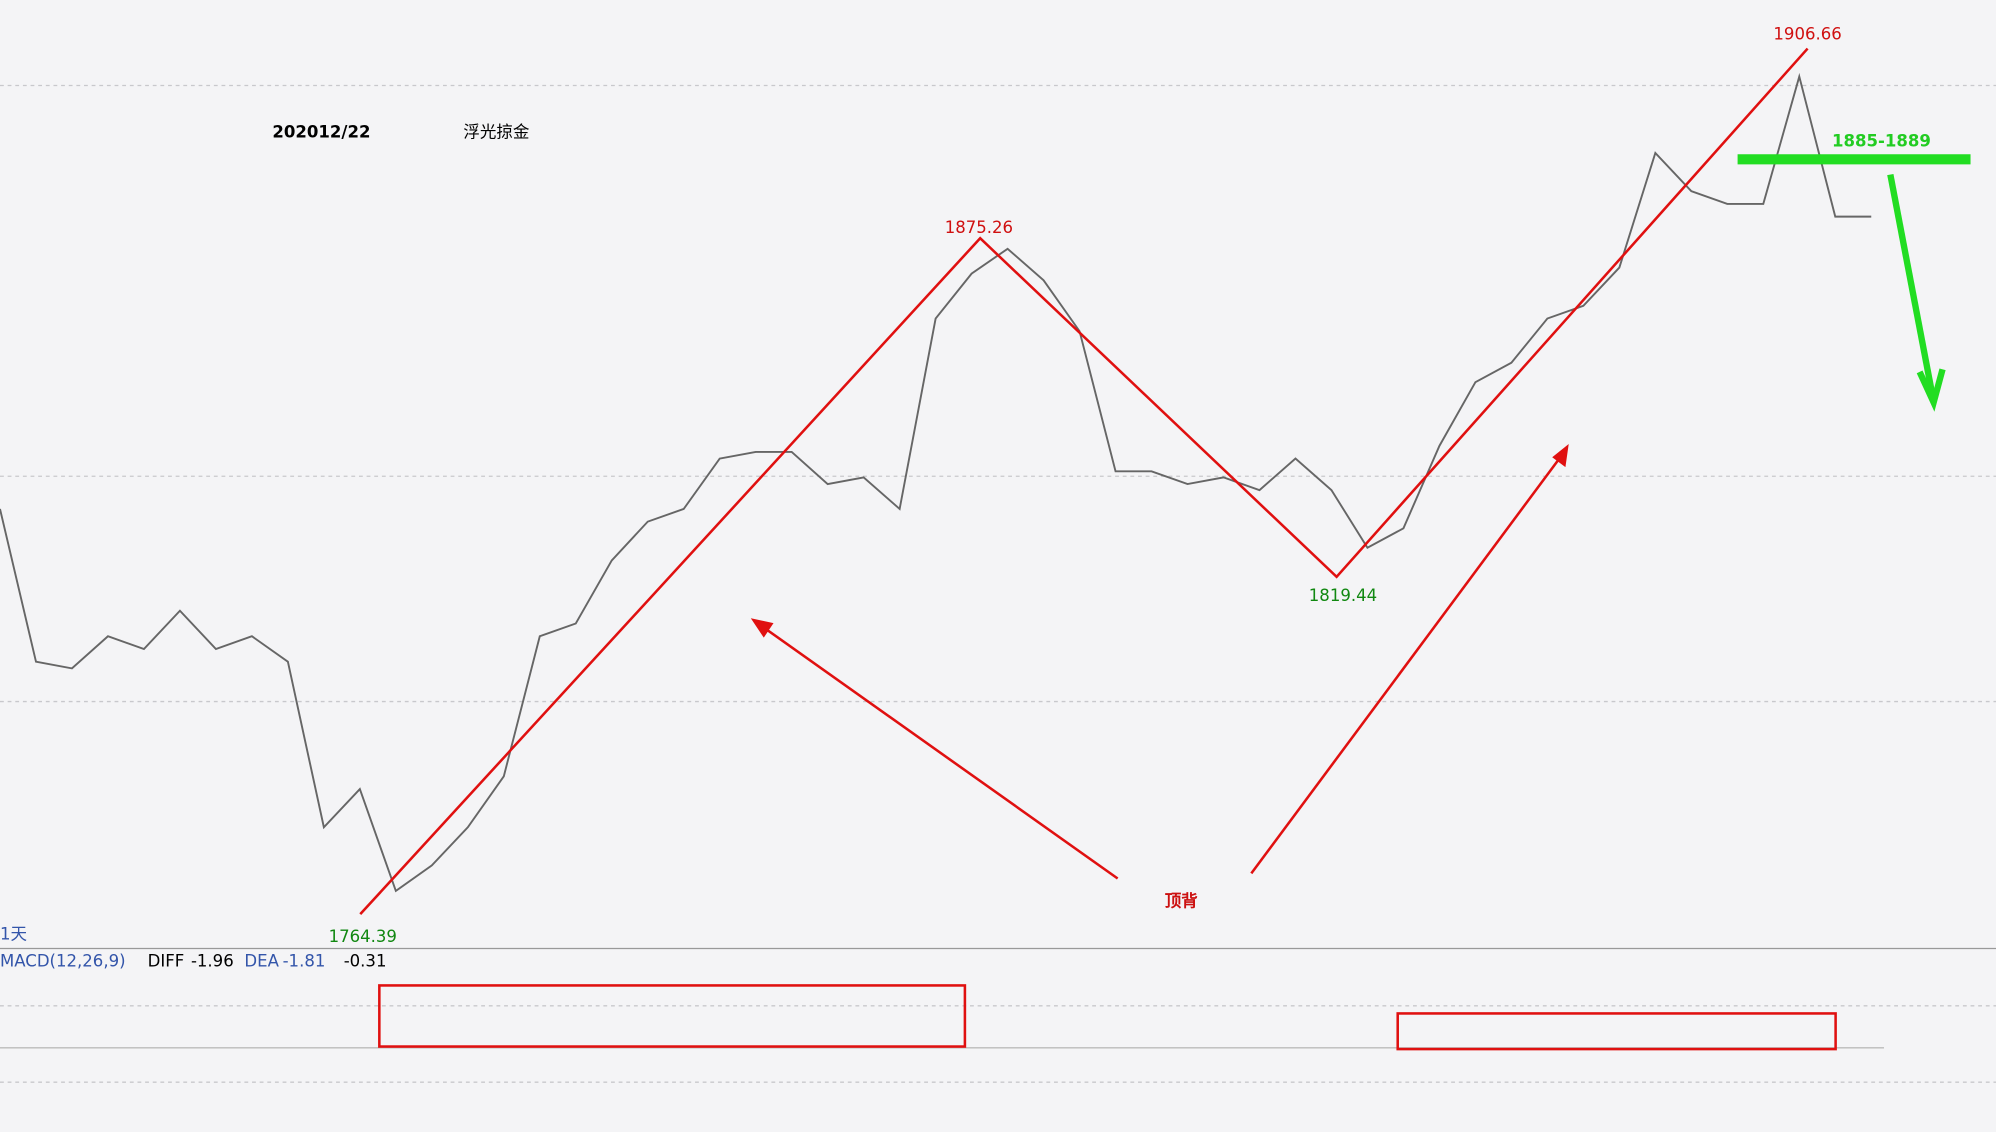 The height and width of the screenshot is (1132, 1996). I want to click on dea-value: -1.81, so click(304, 960).